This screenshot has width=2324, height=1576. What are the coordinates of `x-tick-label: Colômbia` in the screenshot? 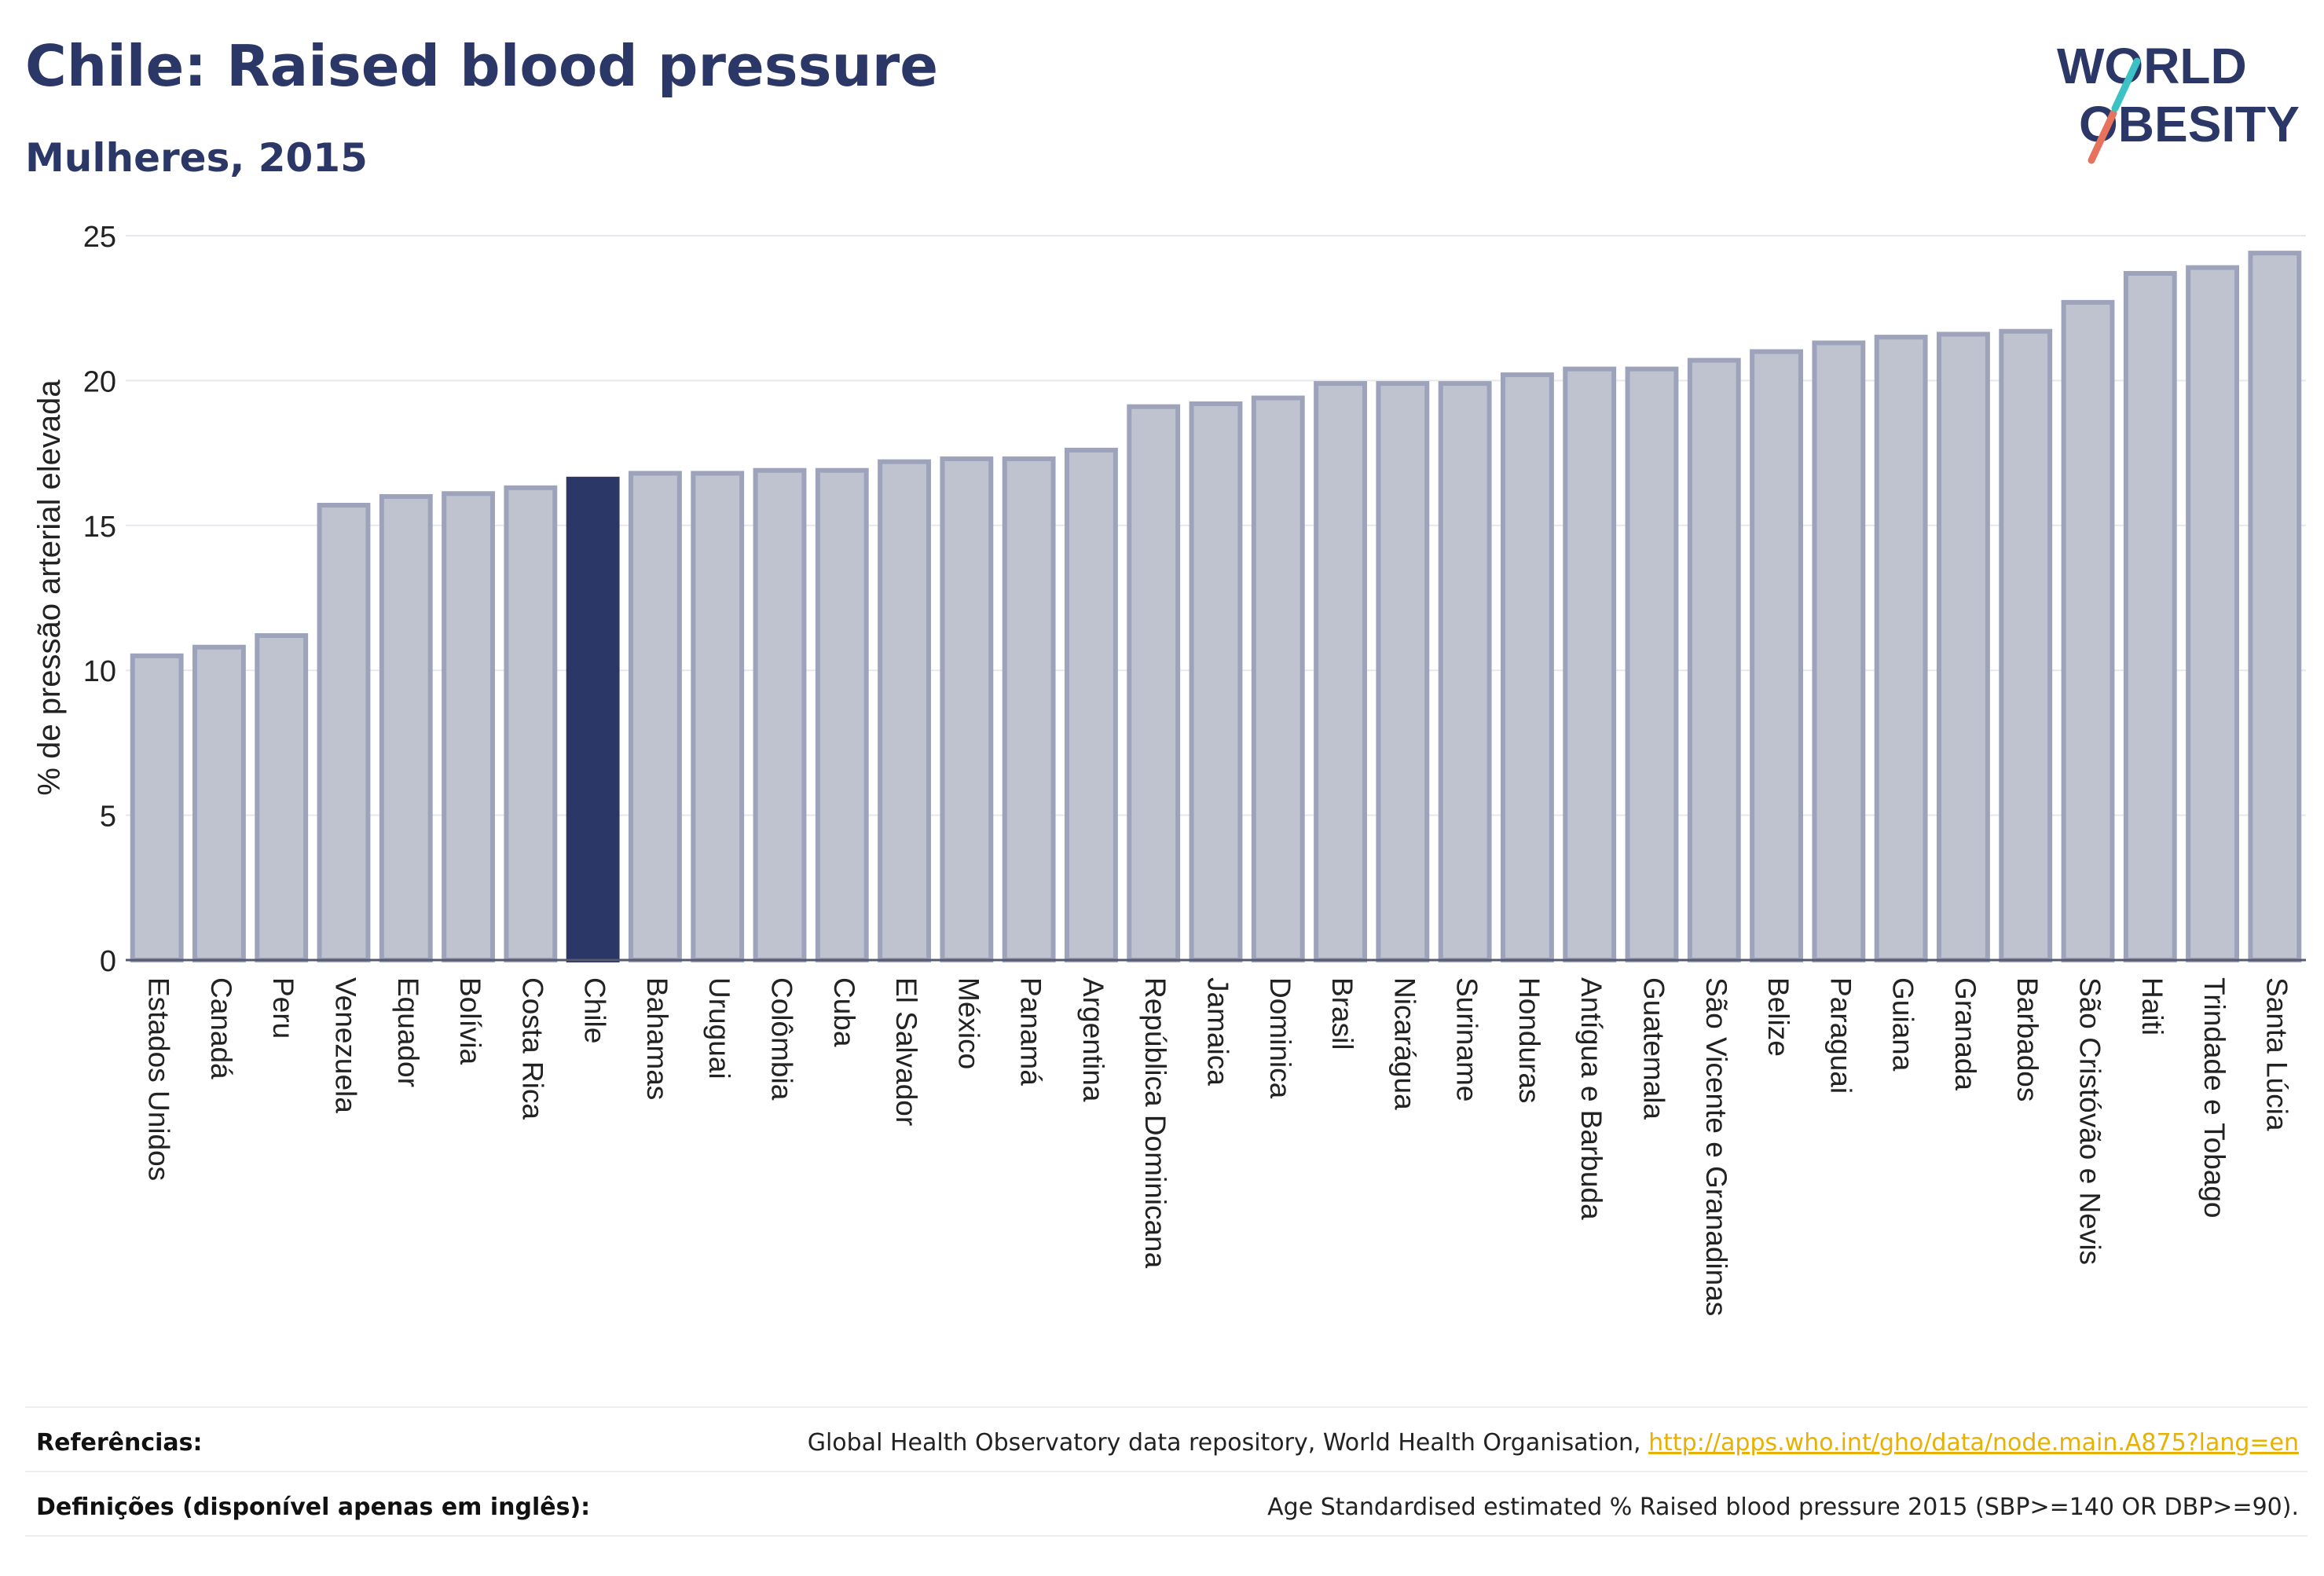 It's located at (782, 1039).